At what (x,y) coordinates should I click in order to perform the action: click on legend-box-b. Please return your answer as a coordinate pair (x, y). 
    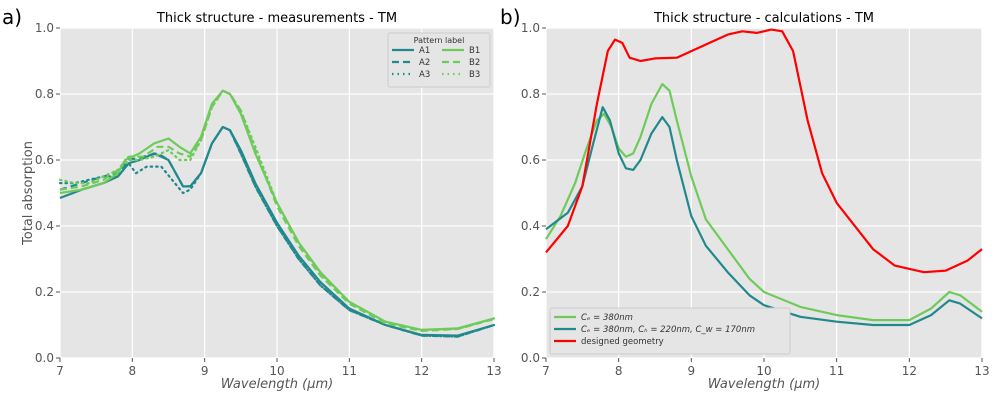
    Looking at the image, I should click on (670, 331).